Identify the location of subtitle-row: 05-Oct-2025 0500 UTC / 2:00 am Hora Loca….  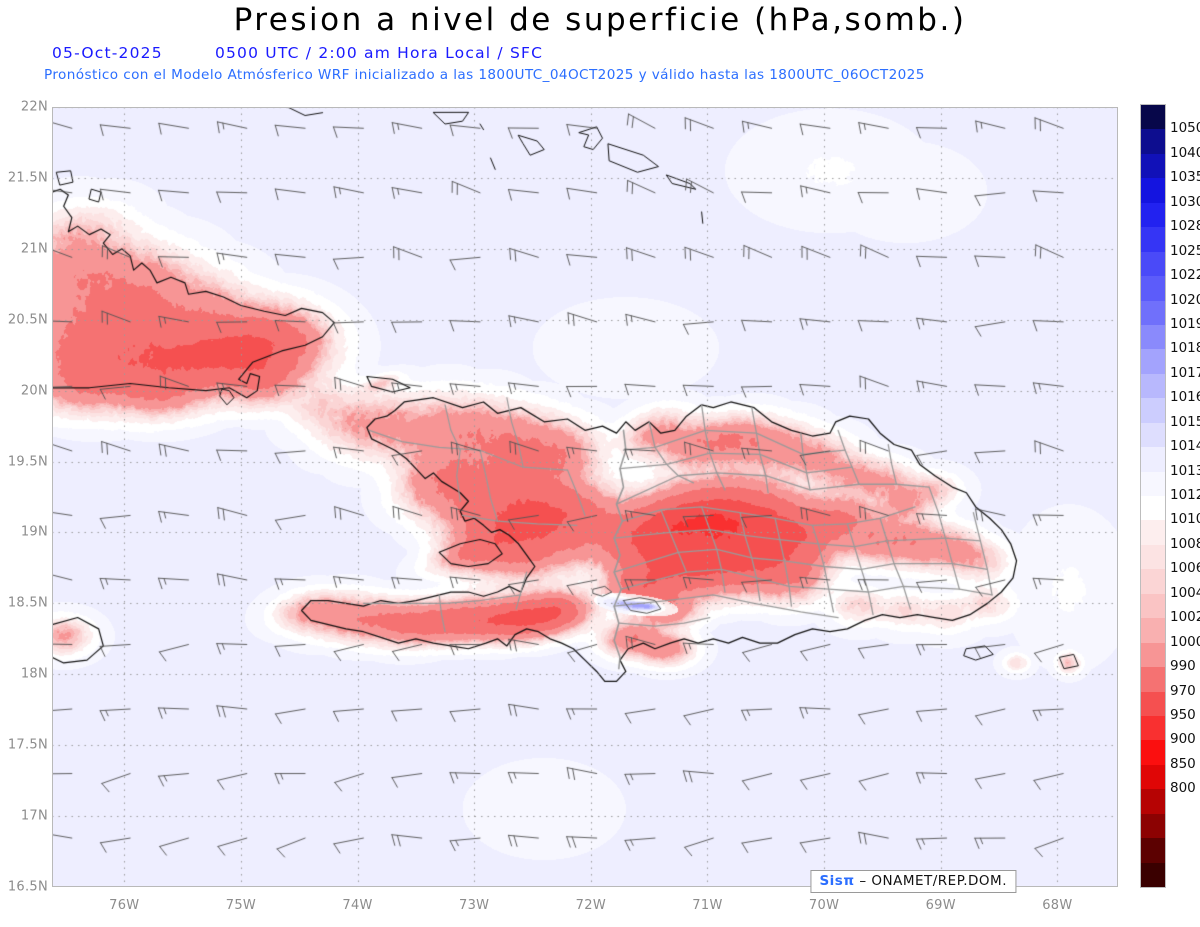
(297, 53).